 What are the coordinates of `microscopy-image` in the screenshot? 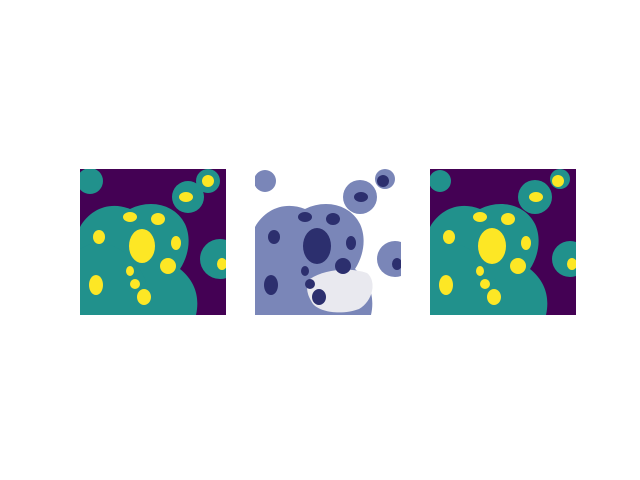 It's located at (328, 242).